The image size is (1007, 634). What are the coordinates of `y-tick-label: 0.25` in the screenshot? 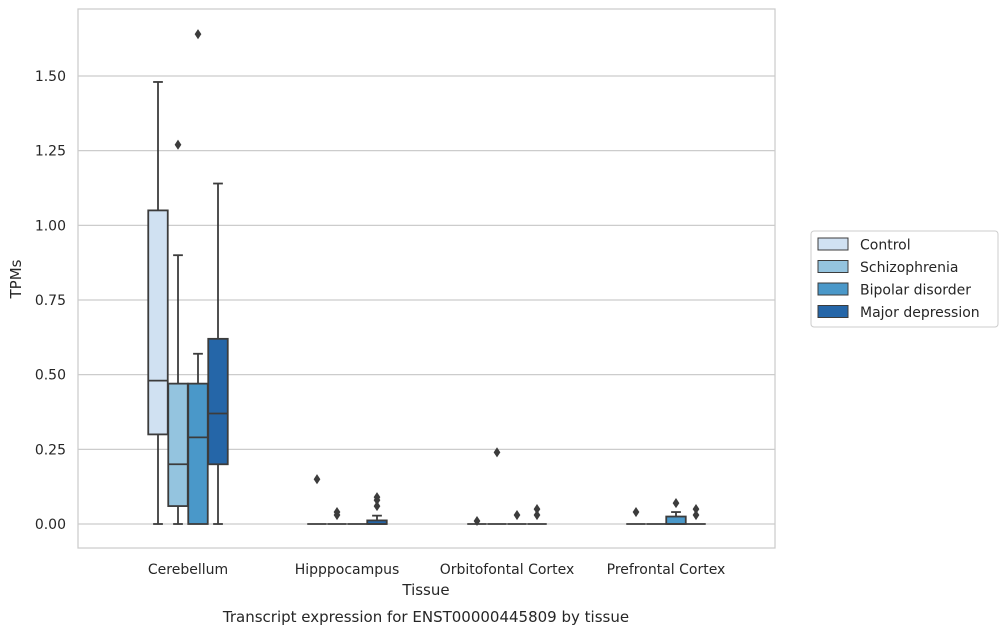 It's located at (50, 450).